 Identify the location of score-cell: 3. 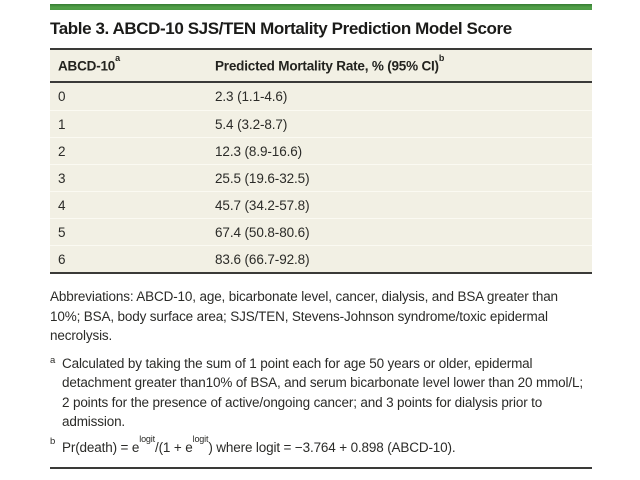
(62, 178).